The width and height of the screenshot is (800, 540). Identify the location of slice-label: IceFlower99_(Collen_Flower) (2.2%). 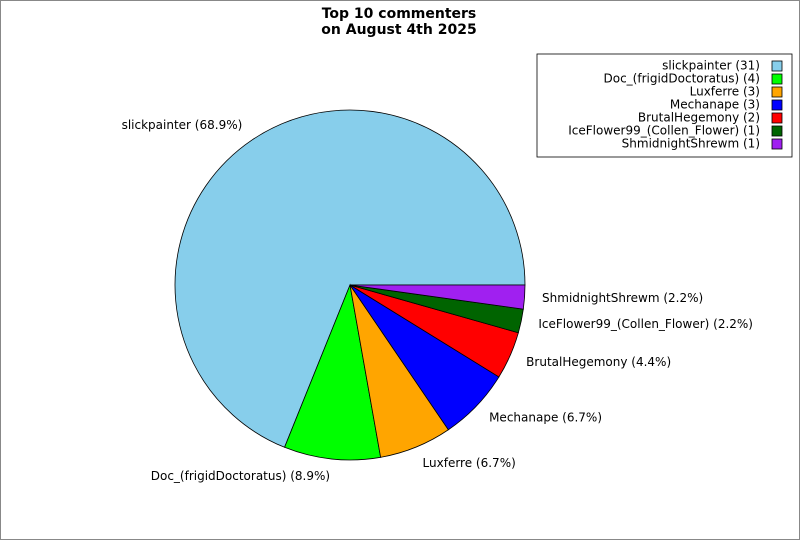
(645, 324).